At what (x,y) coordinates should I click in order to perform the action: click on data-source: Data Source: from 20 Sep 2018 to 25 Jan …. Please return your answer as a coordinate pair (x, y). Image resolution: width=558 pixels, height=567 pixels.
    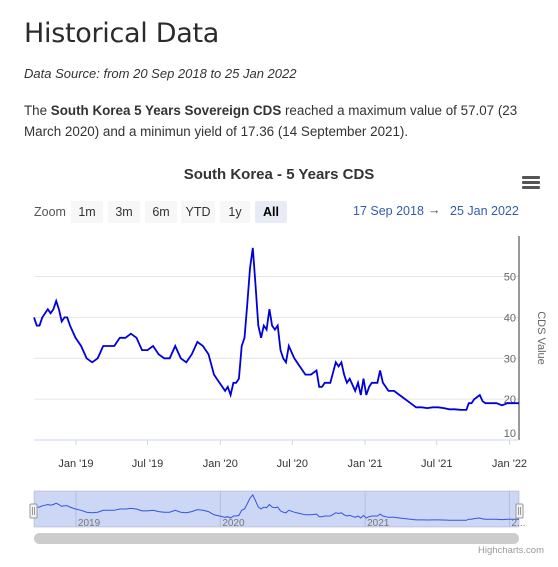
    Looking at the image, I should click on (160, 73).